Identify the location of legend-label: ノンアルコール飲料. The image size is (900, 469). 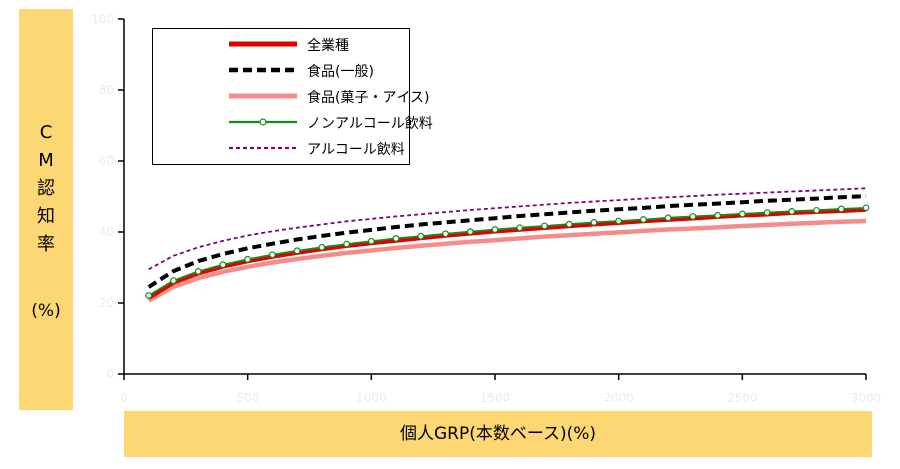
(370, 124).